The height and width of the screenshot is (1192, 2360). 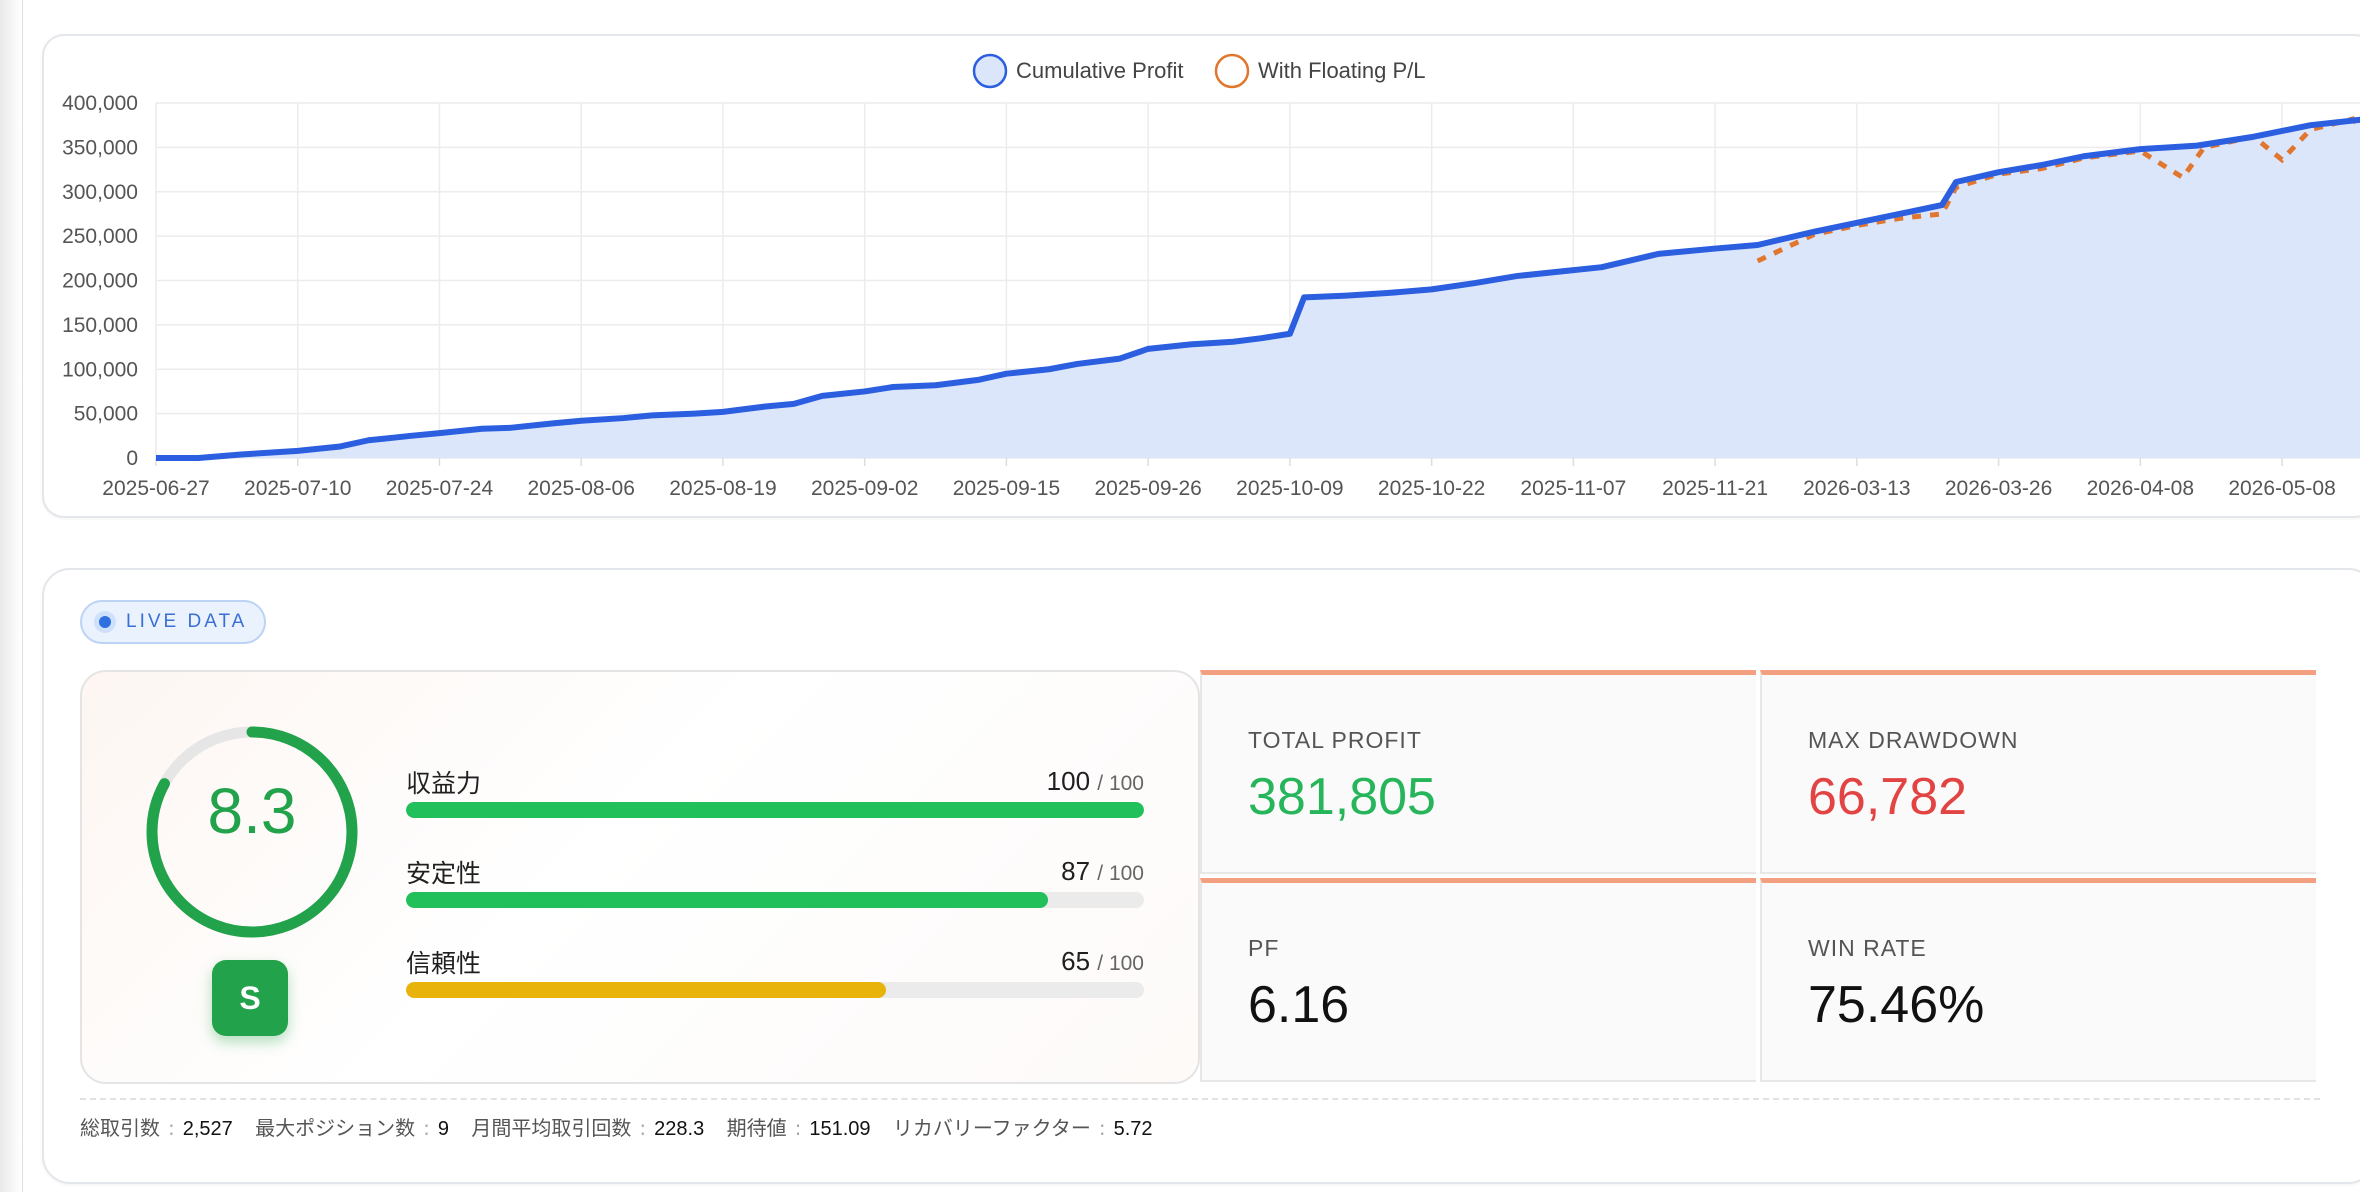 I want to click on footer-stat-label: リカバリーファクター, so click(x=991, y=1128).